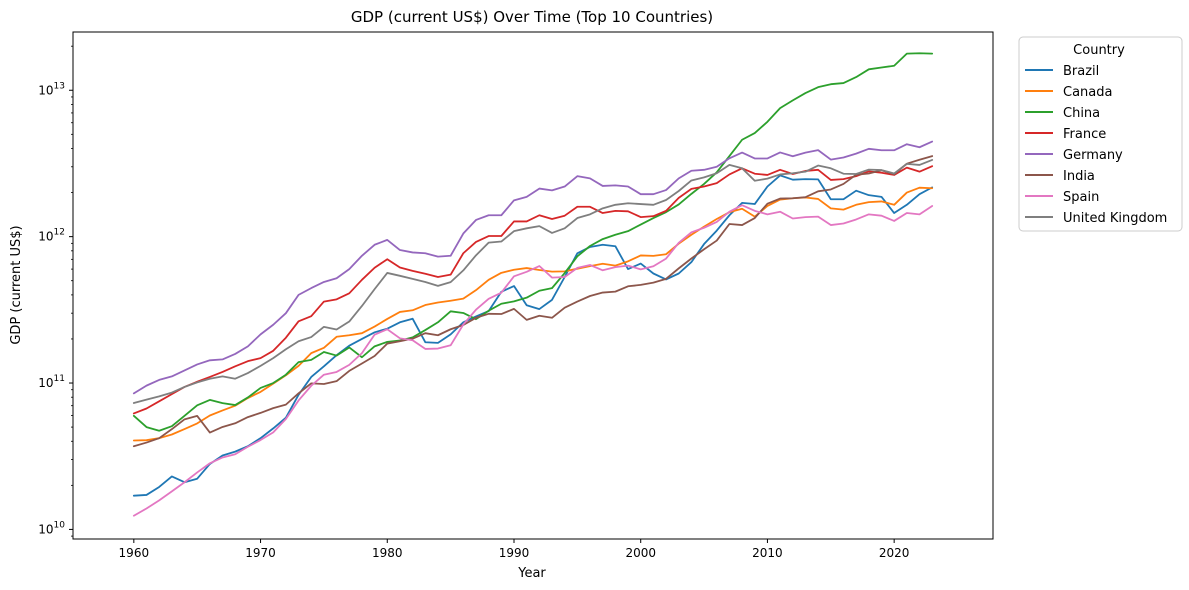 Image resolution: width=1189 pixels, height=590 pixels. What do you see at coordinates (16, 284) in the screenshot?
I see `y-axis-title: GDP (current US$)` at bounding box center [16, 284].